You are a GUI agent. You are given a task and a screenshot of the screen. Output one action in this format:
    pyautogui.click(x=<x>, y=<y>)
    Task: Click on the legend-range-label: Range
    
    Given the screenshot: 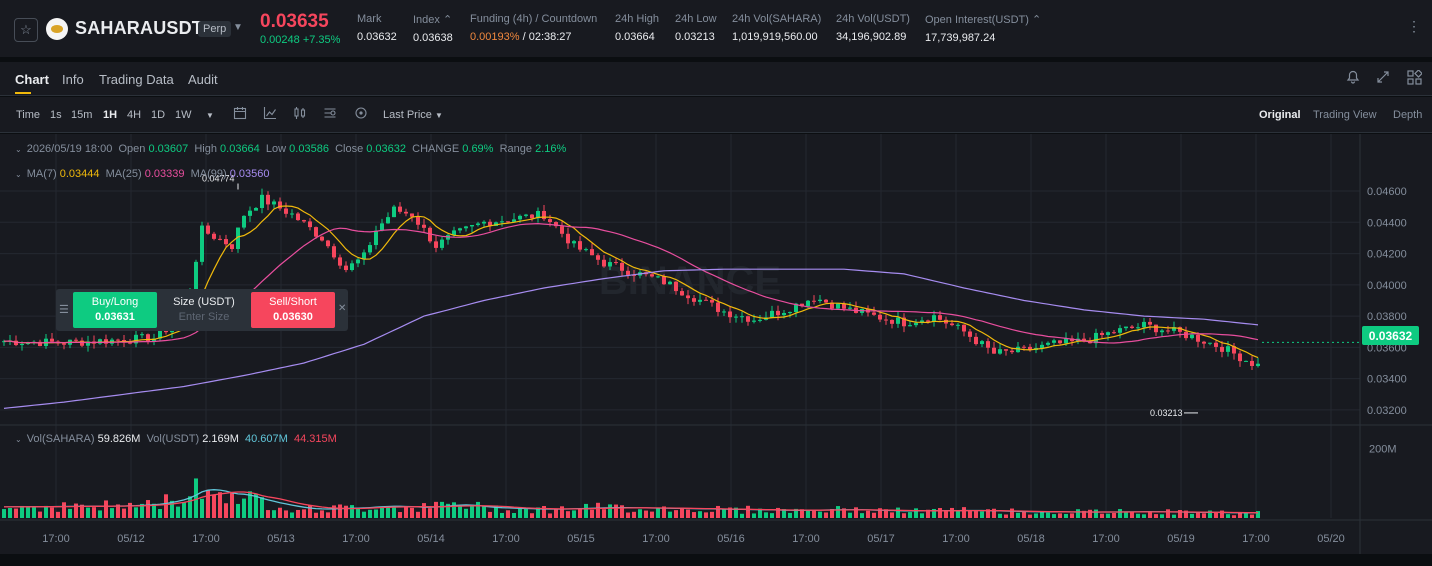 What is the action you would take?
    pyautogui.click(x=516, y=149)
    